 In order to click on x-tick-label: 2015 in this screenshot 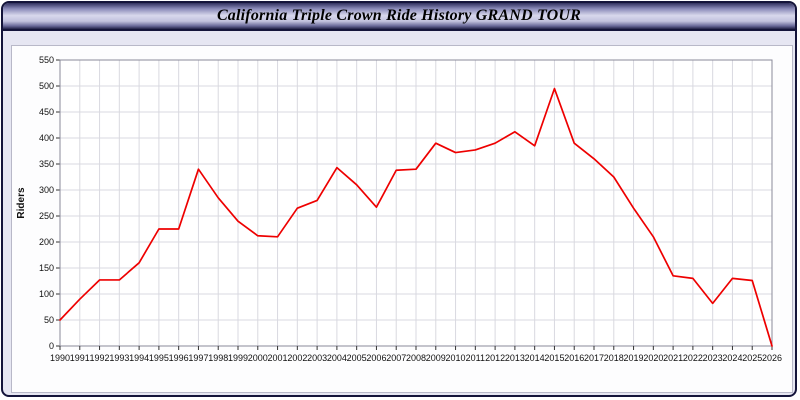, I will do `click(554, 358)`.